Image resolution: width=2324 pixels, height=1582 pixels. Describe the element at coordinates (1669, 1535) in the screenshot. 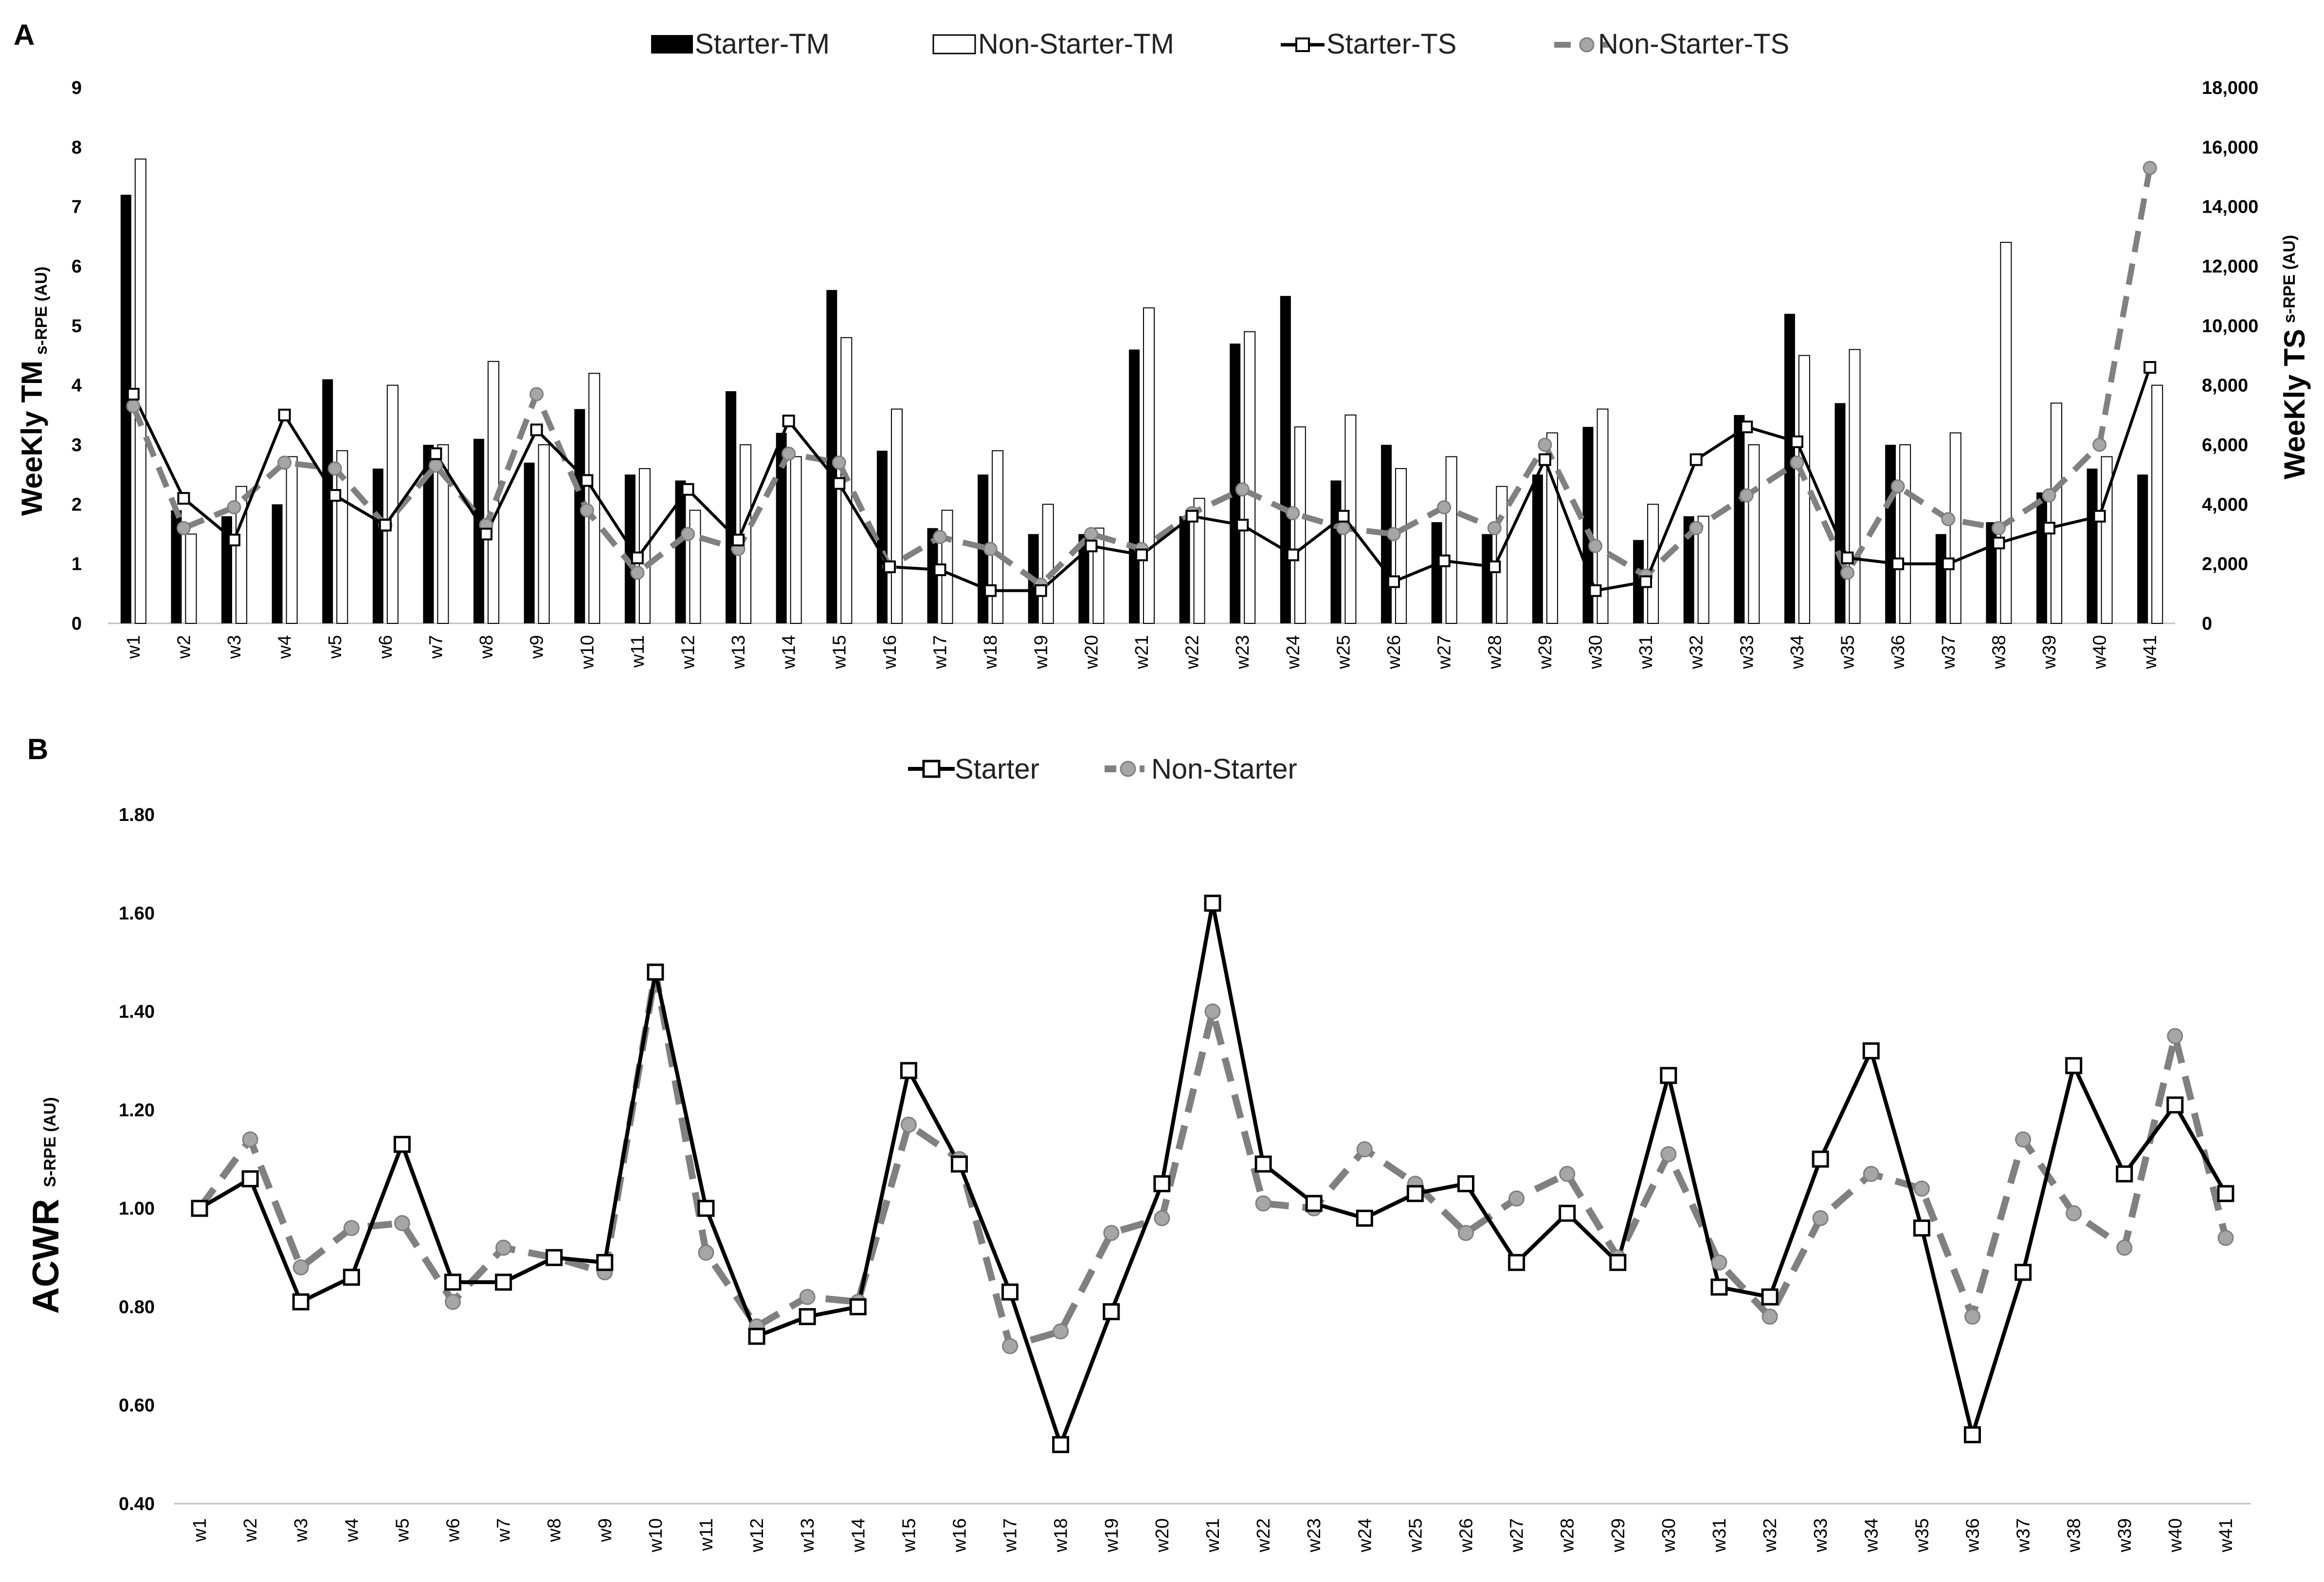

I see `x-tick-label: w30` at that location.